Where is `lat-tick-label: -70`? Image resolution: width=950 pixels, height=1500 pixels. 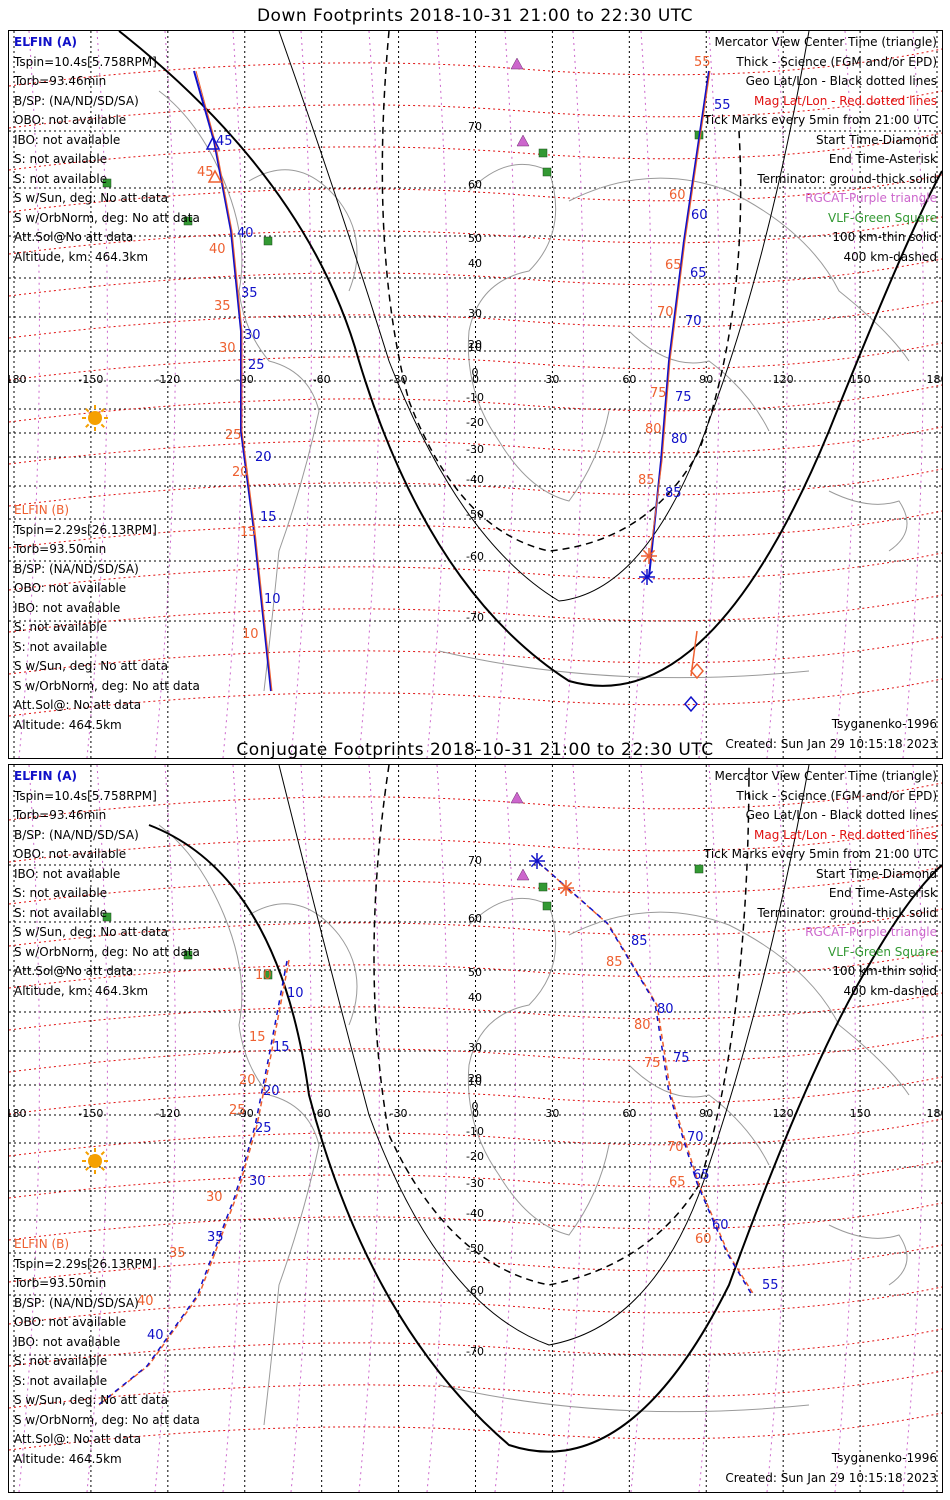 lat-tick-label: -70 is located at coordinates (475, 617).